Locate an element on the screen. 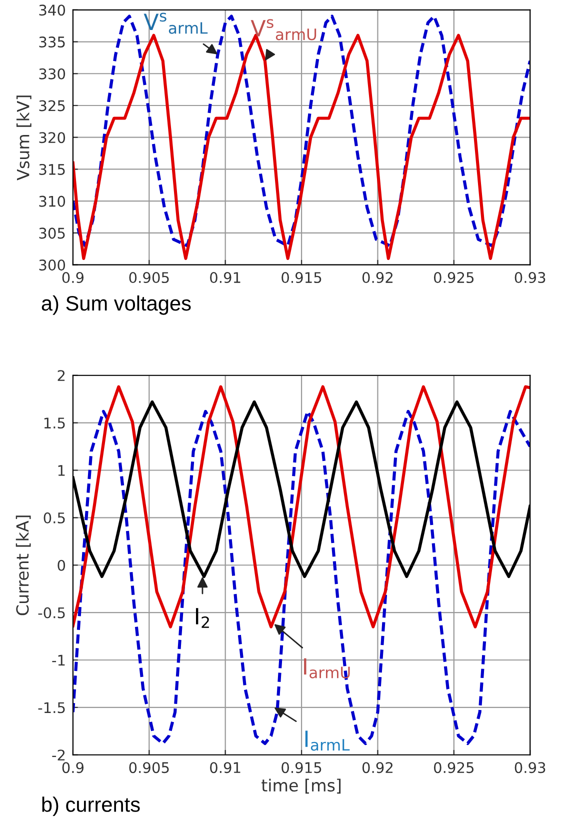 Image resolution: width=570 pixels, height=825 pixels. y-tick-label: 340 is located at coordinates (52, 10).